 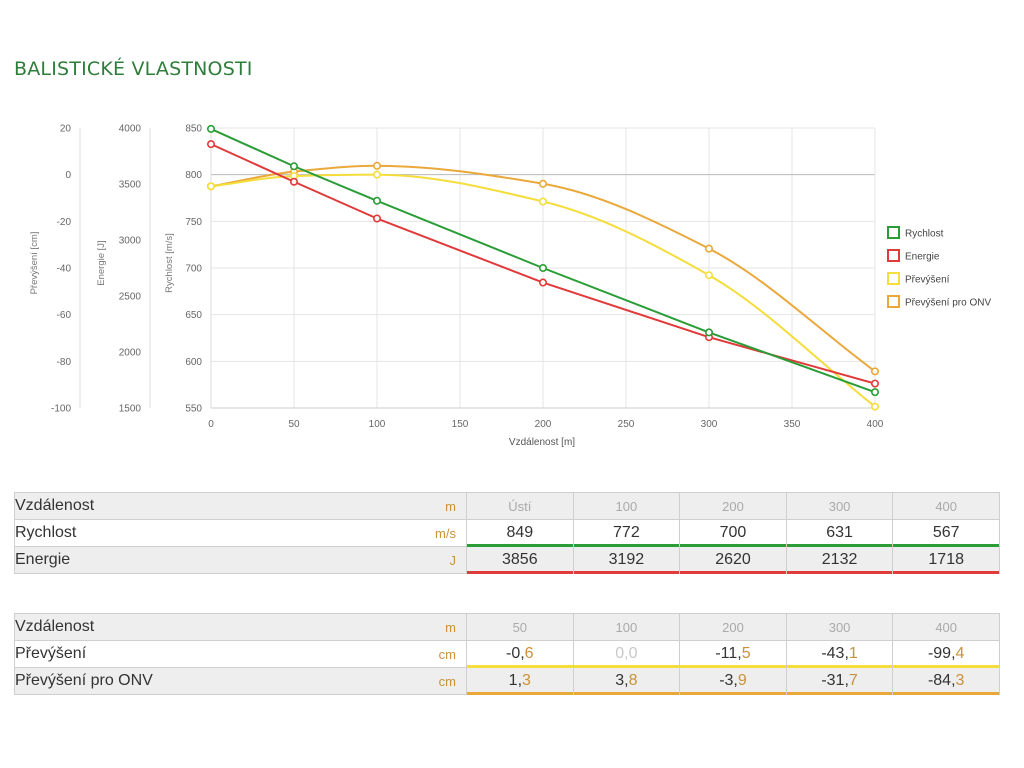 What do you see at coordinates (529, 653) in the screenshot?
I see `cell-value-decimal: 6` at bounding box center [529, 653].